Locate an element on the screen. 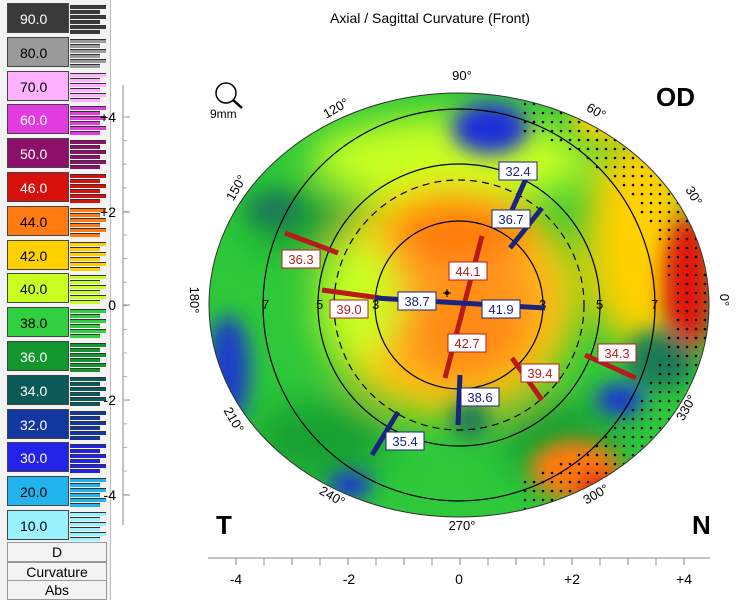  legend-swatch: 70.0 is located at coordinates (38, 85).